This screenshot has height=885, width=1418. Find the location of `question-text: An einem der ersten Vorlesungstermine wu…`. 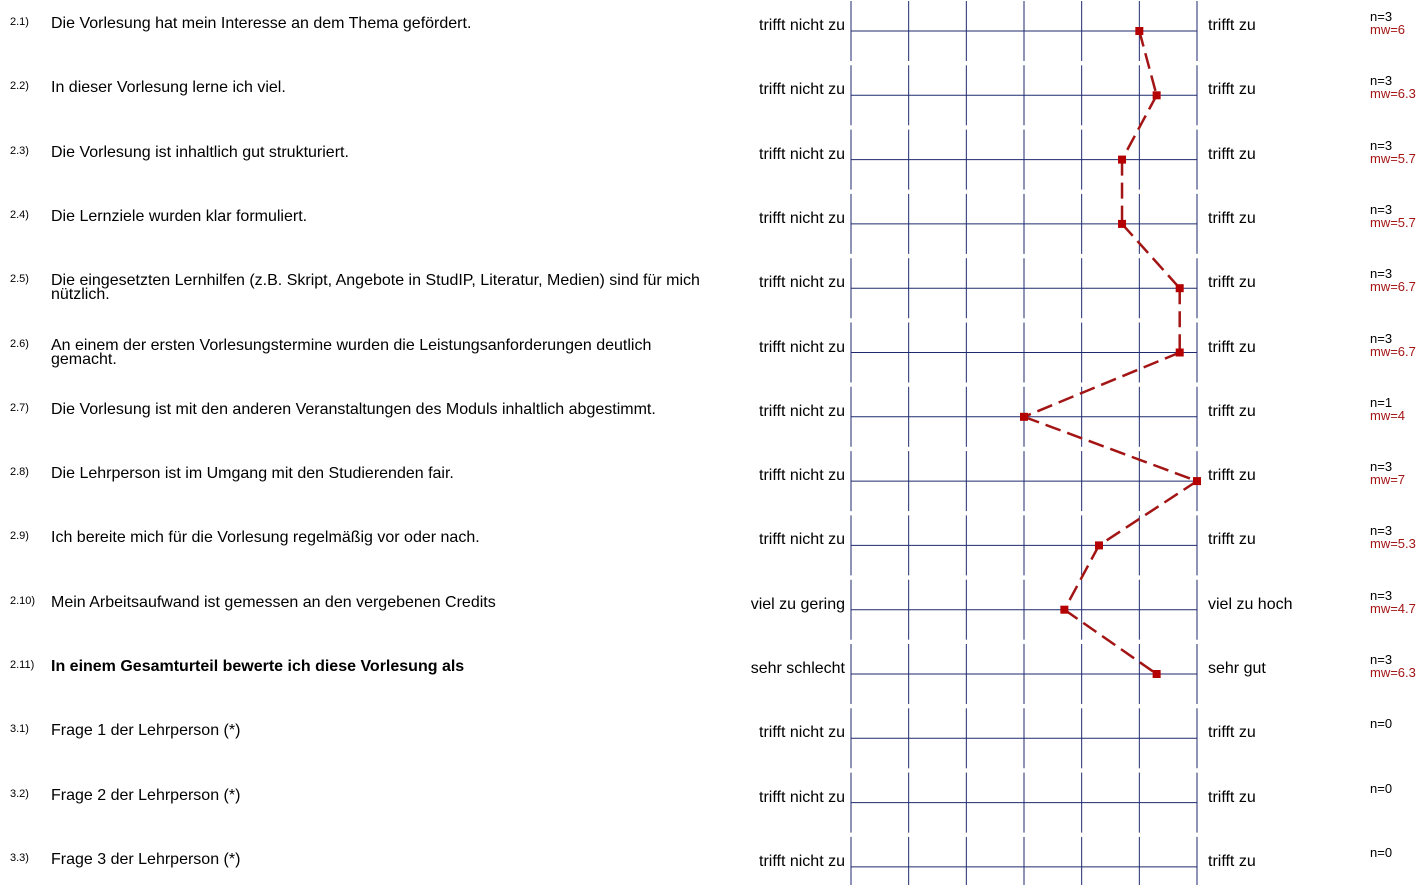

question-text: An einem der ersten Vorlesungstermine wu… is located at coordinates (351, 352).